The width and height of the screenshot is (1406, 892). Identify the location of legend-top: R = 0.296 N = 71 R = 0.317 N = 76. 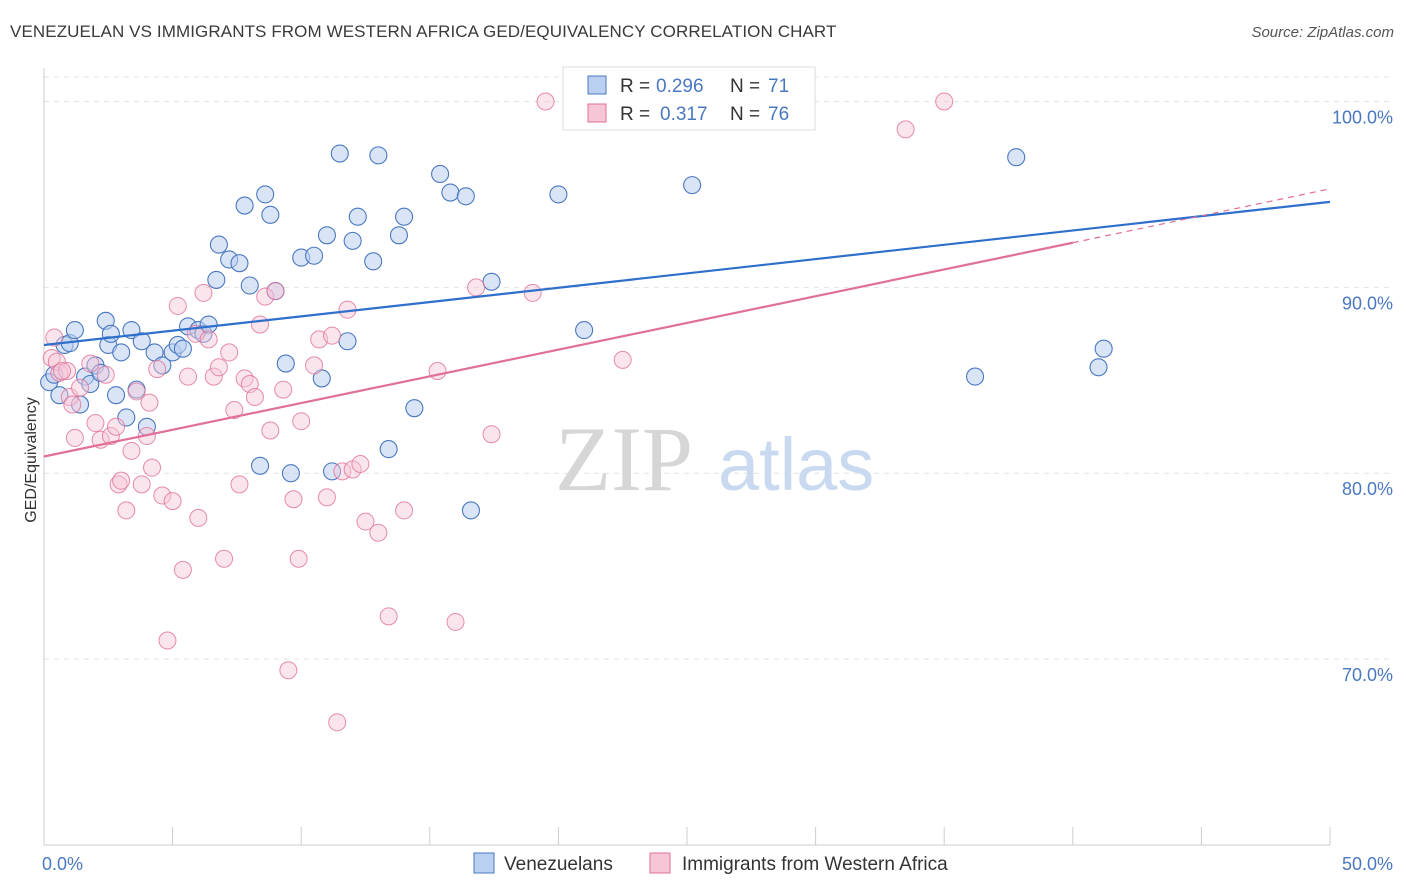
(689, 98).